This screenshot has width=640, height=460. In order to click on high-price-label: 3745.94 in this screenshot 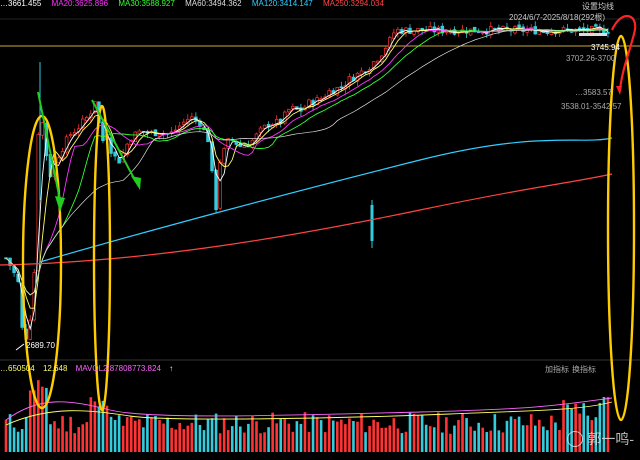, I will do `click(605, 47)`.